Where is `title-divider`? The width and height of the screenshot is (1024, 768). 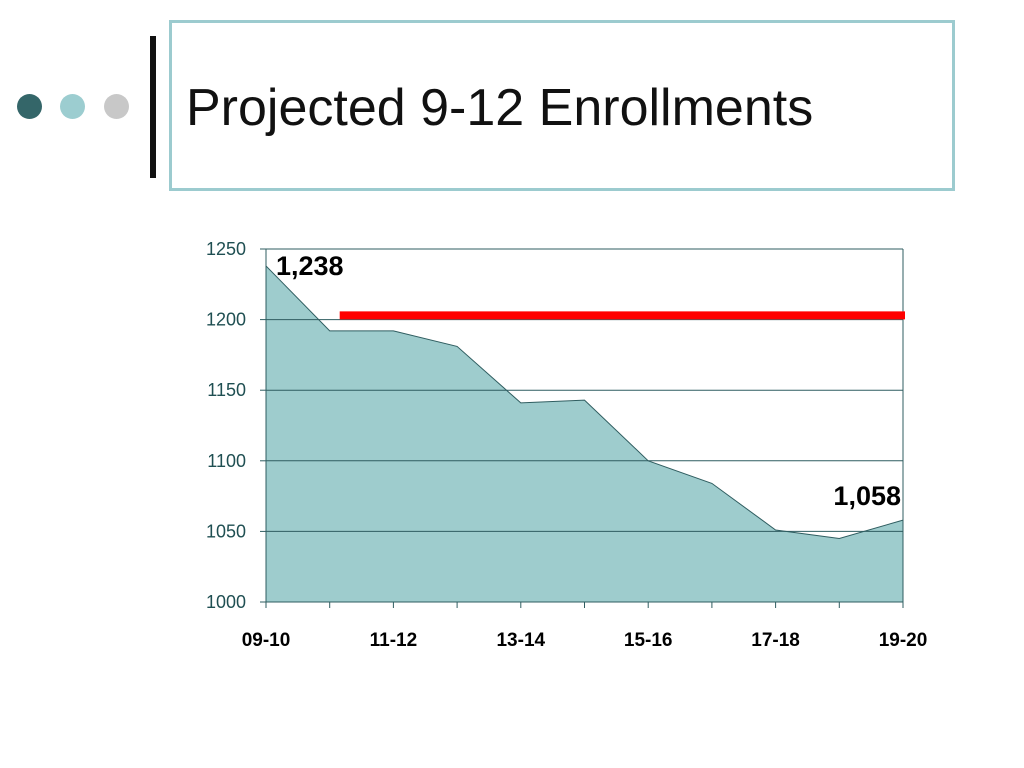 title-divider is located at coordinates (153, 107).